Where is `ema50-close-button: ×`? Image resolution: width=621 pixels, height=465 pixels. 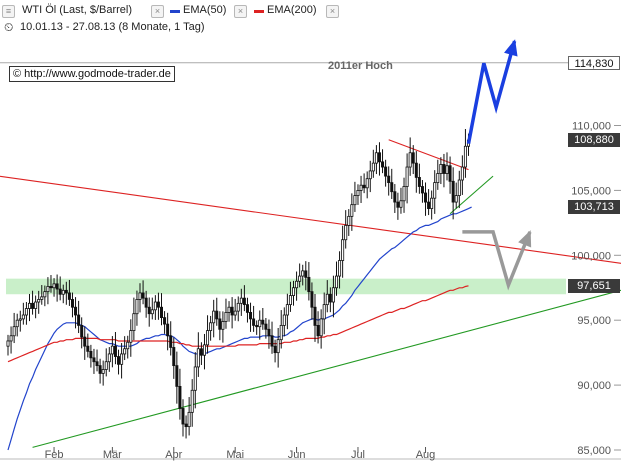 ema50-close-button: × is located at coordinates (240, 11).